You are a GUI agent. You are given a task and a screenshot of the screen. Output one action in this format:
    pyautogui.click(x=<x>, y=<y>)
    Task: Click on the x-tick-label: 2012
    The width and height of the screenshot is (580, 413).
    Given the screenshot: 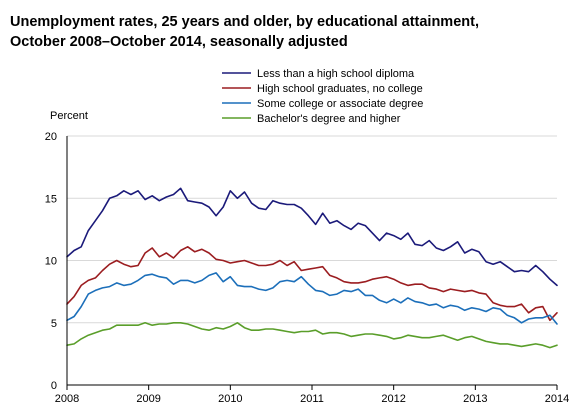 What is the action you would take?
    pyautogui.click(x=393, y=399)
    